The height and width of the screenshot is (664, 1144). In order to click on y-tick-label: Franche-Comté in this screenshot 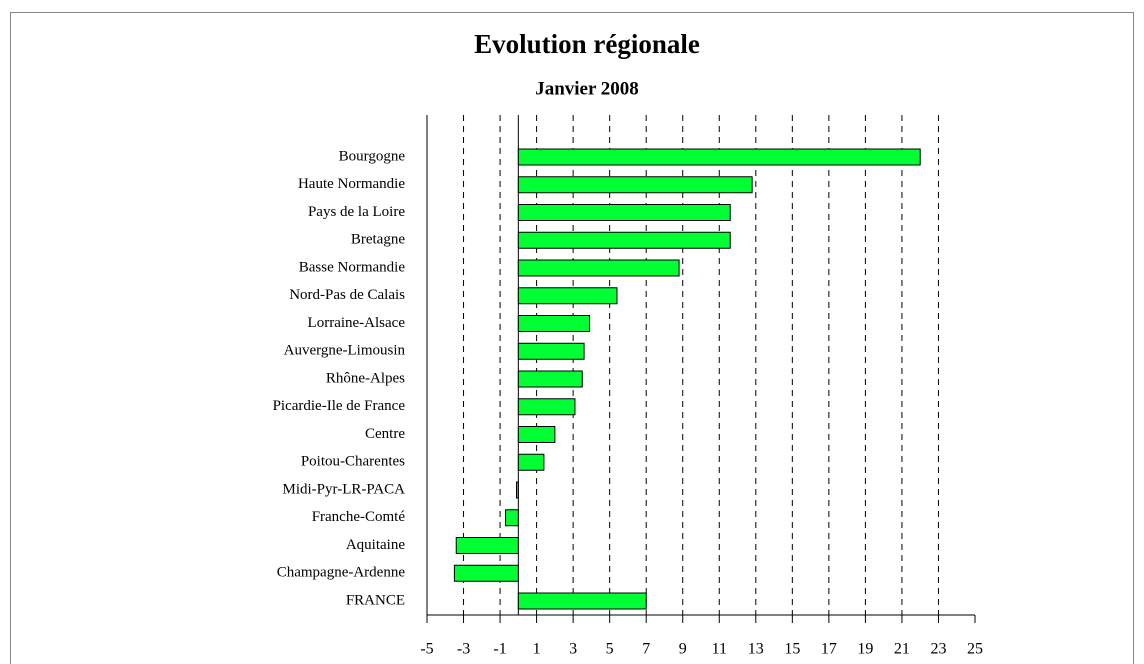, I will do `click(359, 517)`.